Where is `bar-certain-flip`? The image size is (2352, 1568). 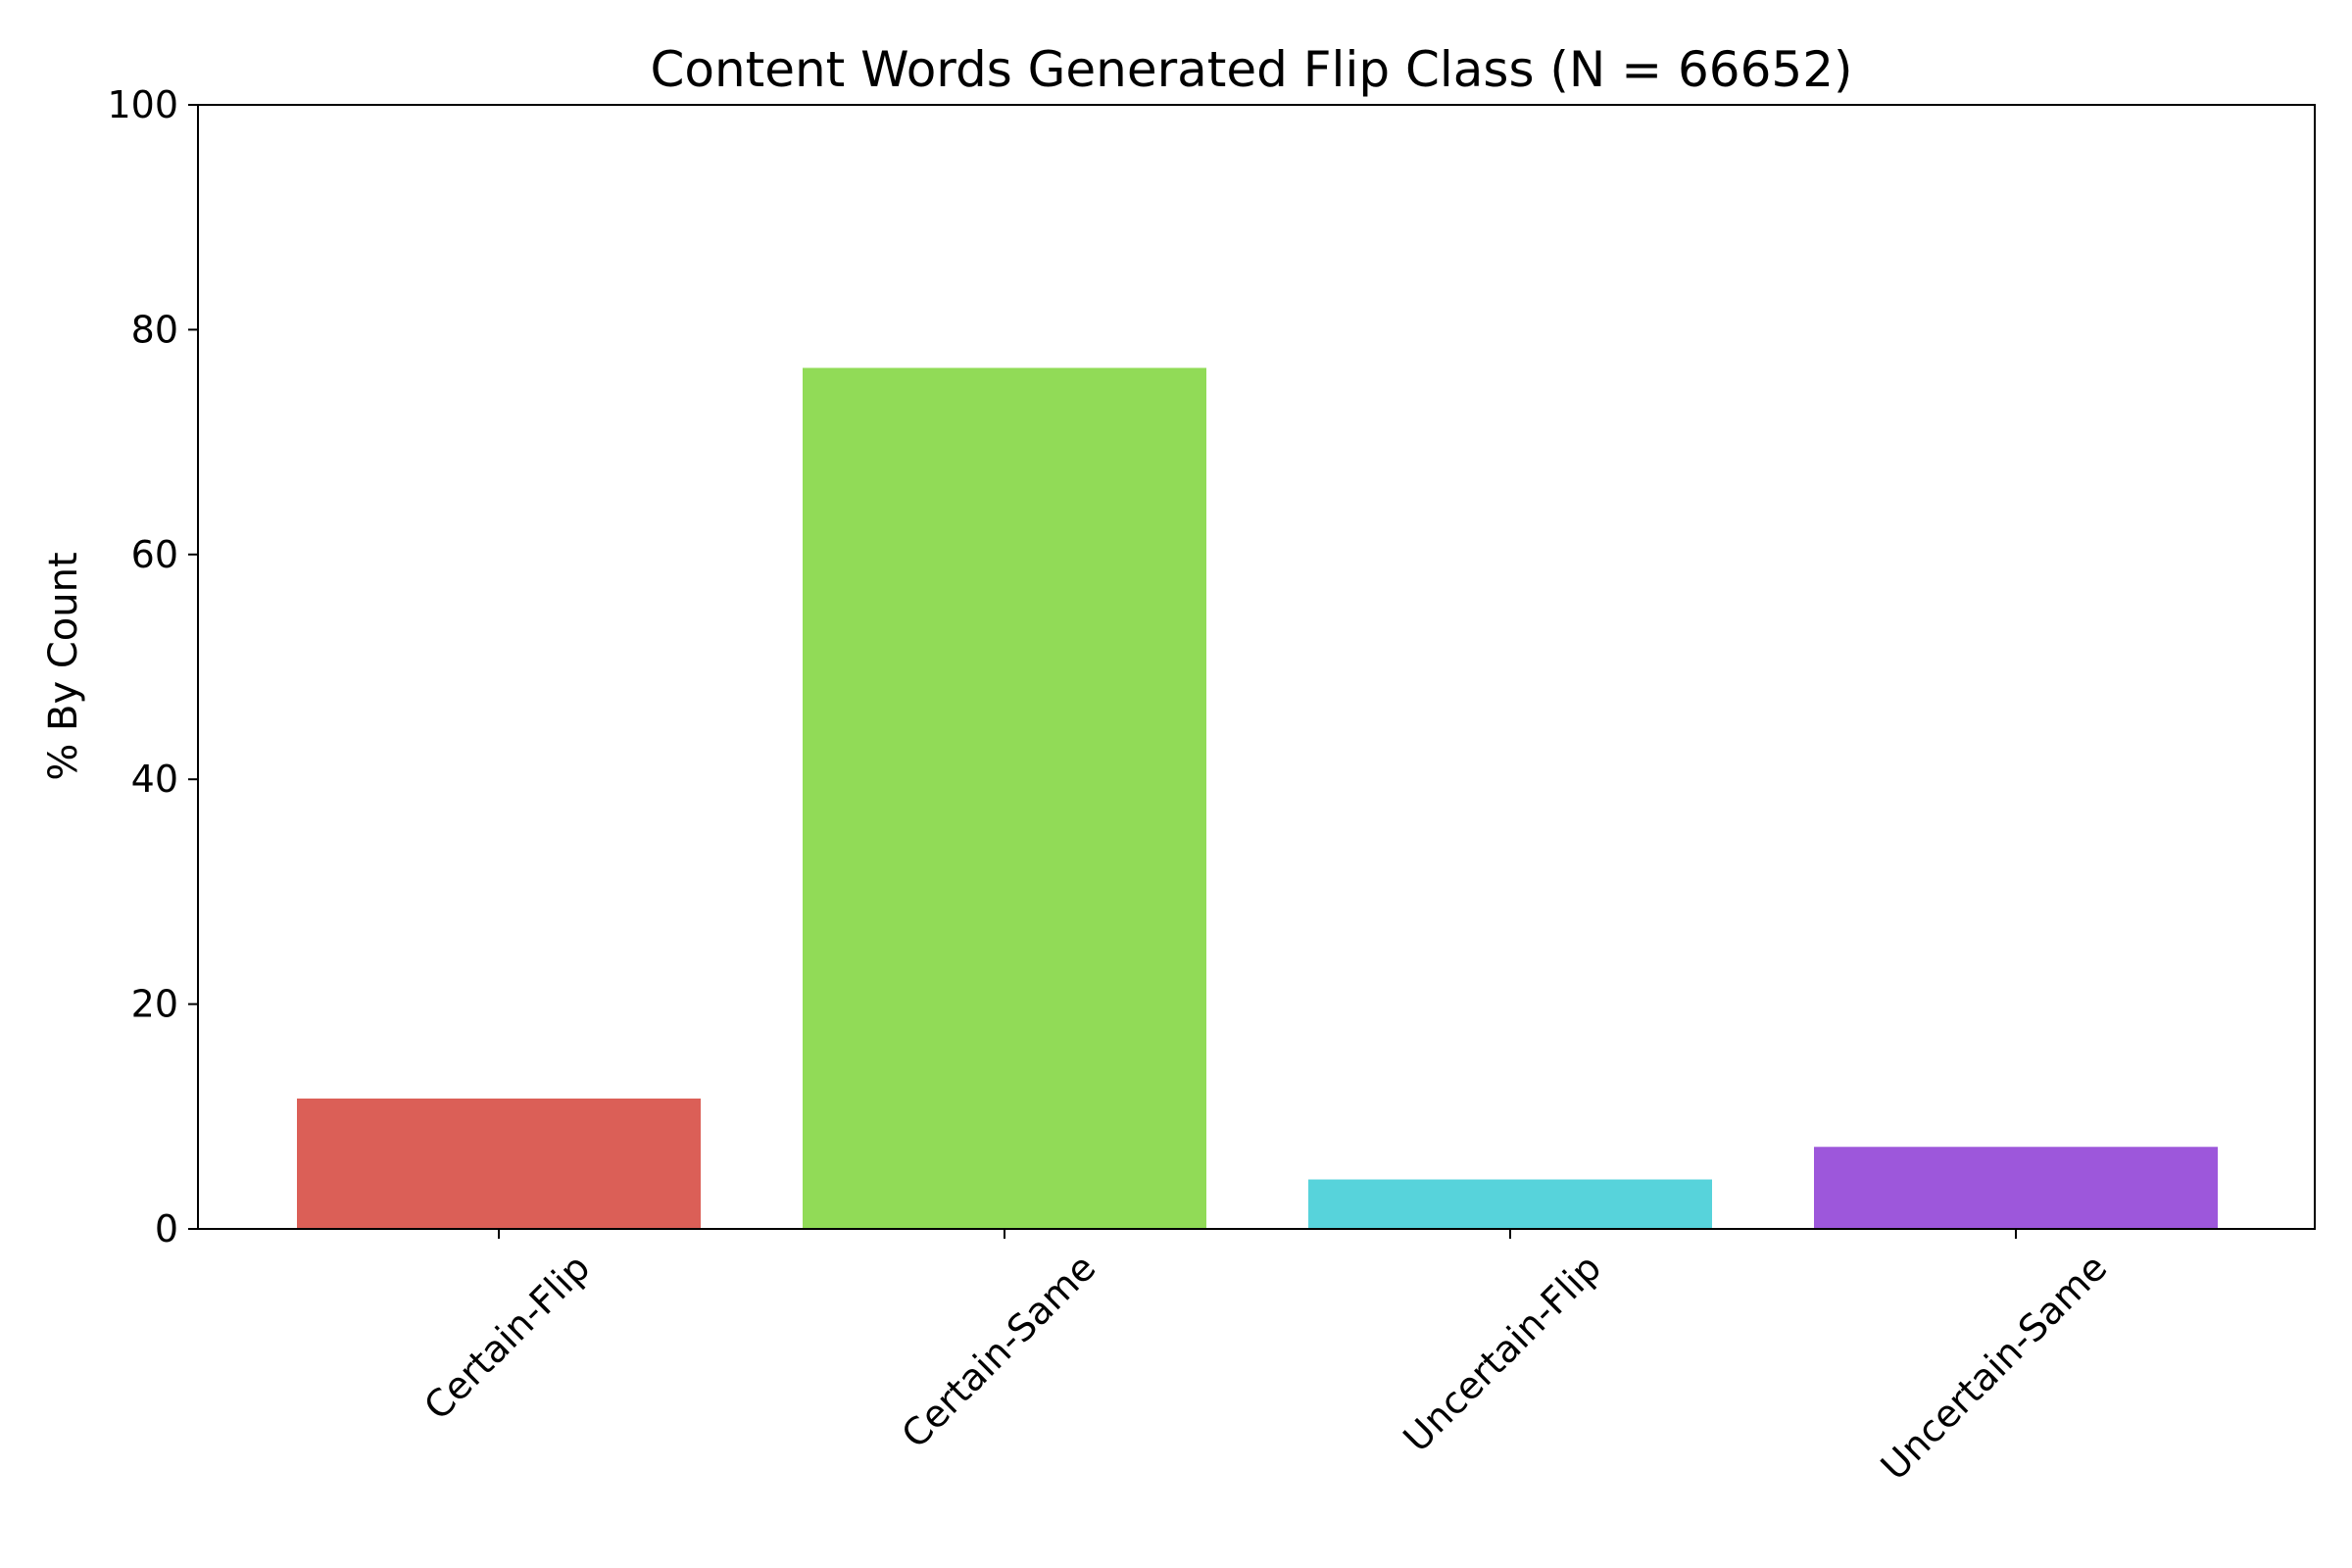 bar-certain-flip is located at coordinates (499, 1163).